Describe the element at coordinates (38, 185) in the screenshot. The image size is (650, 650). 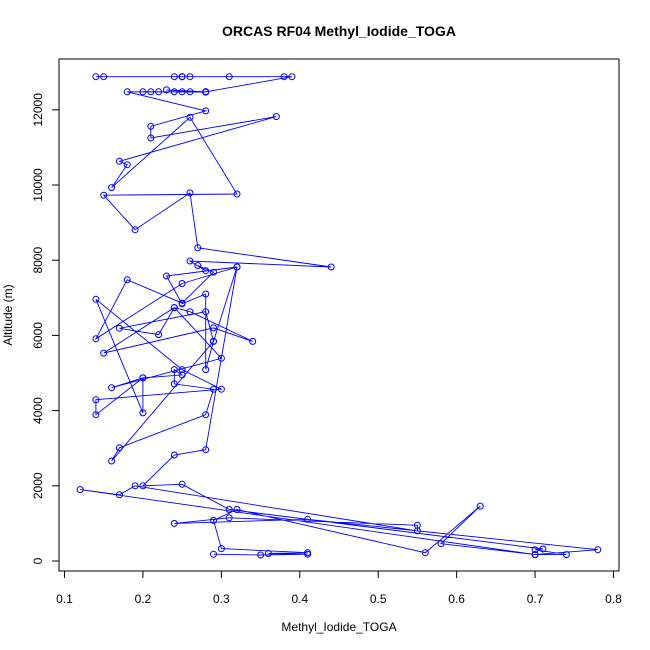
I see `y-tick-label: 10000` at that location.